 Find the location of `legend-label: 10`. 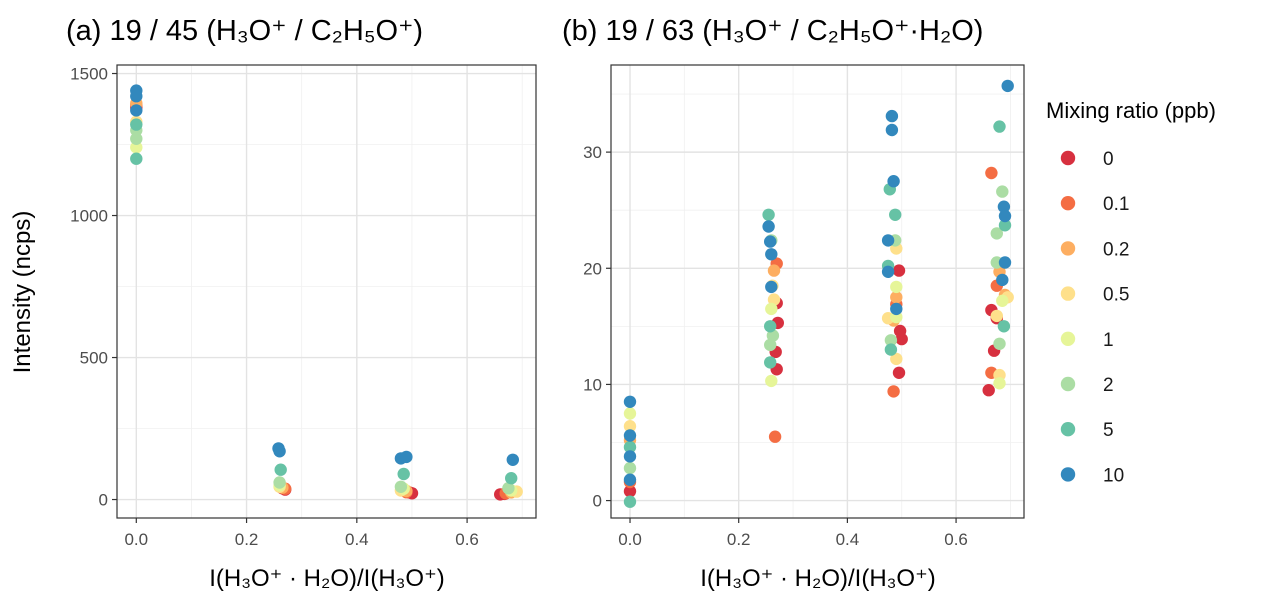

legend-label: 10 is located at coordinates (1113, 475).